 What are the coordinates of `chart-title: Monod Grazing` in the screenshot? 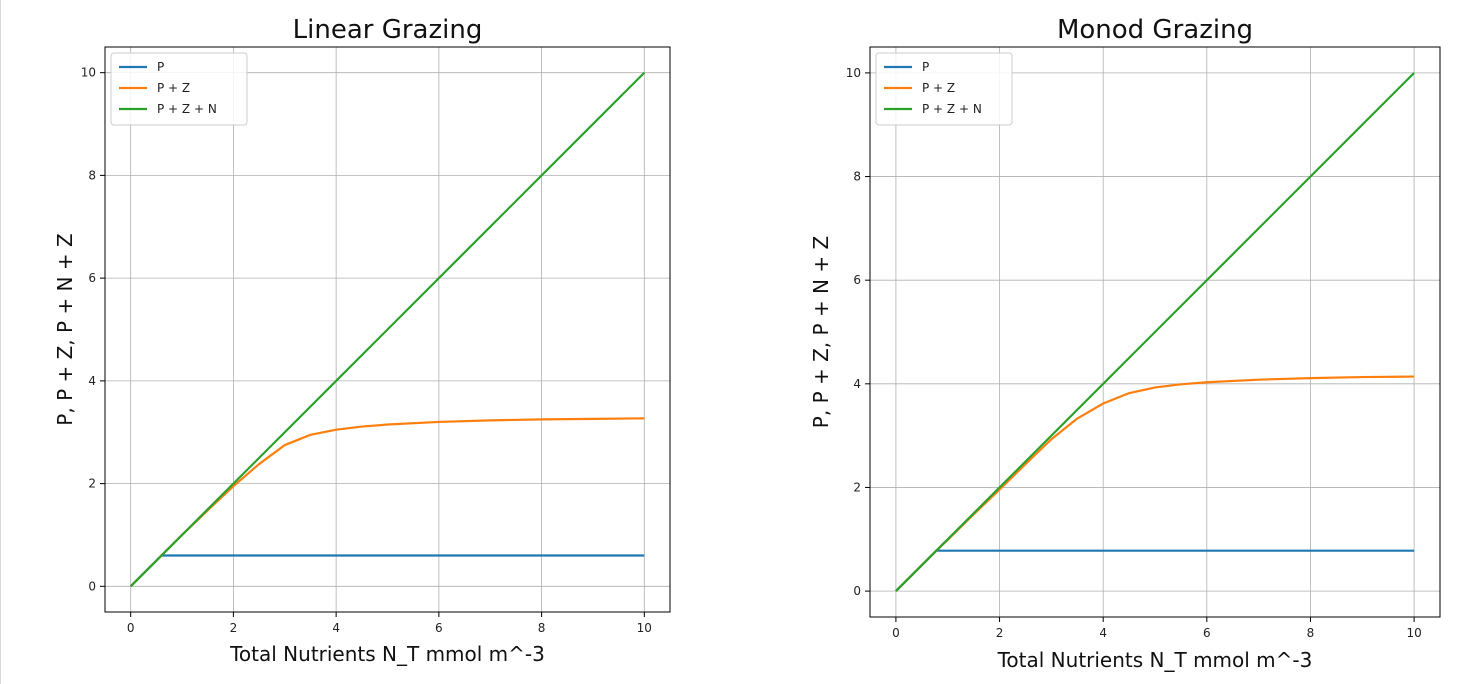 It's located at (1155, 30).